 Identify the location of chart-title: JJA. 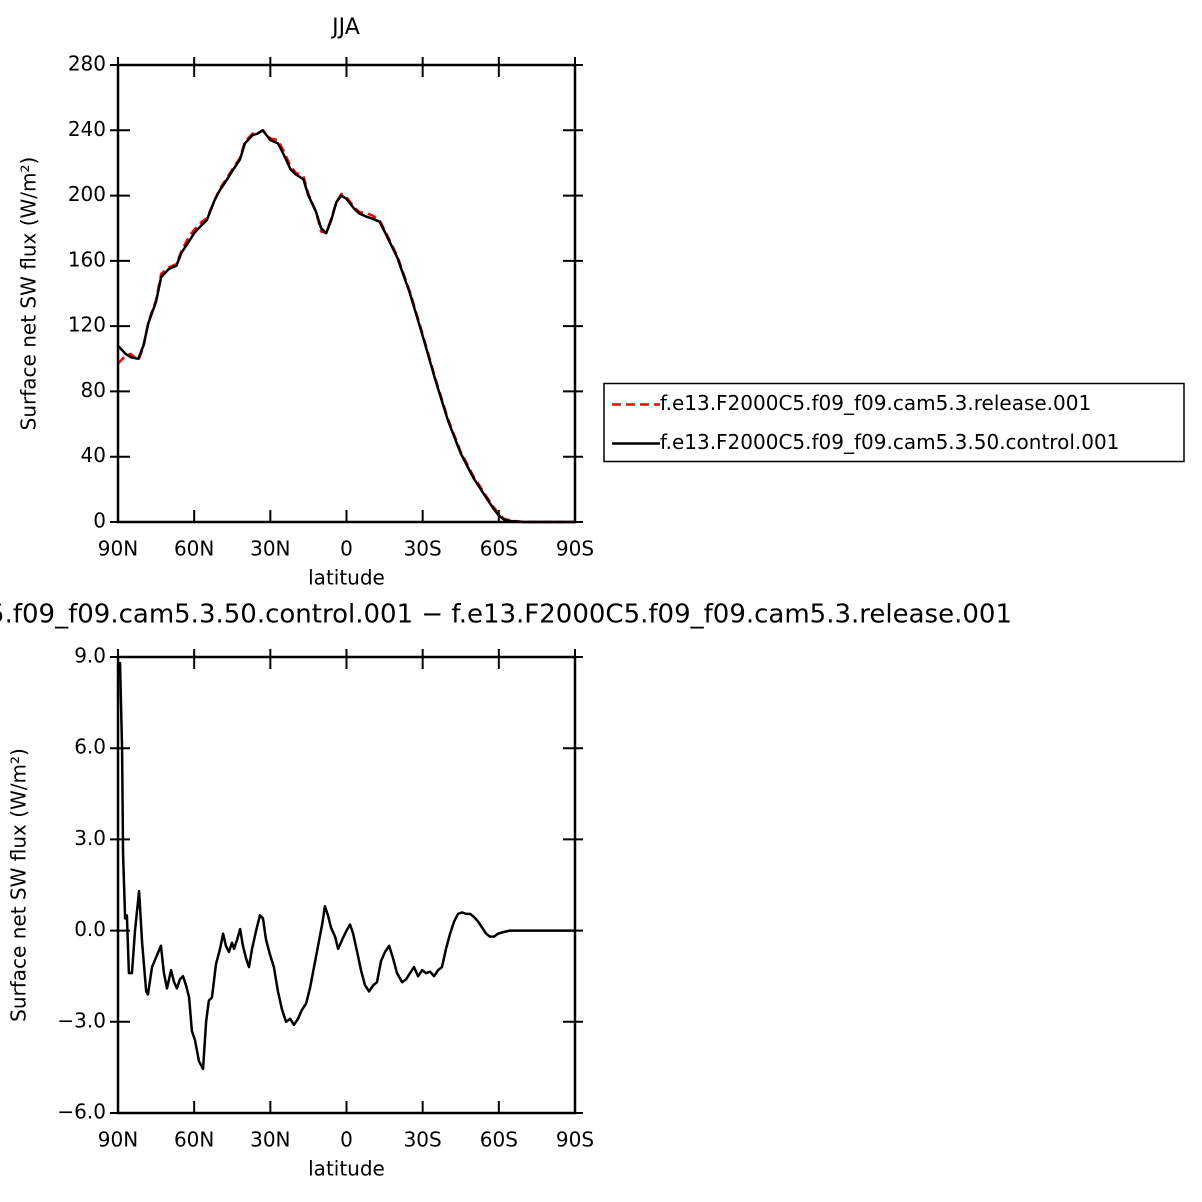
(345, 27).